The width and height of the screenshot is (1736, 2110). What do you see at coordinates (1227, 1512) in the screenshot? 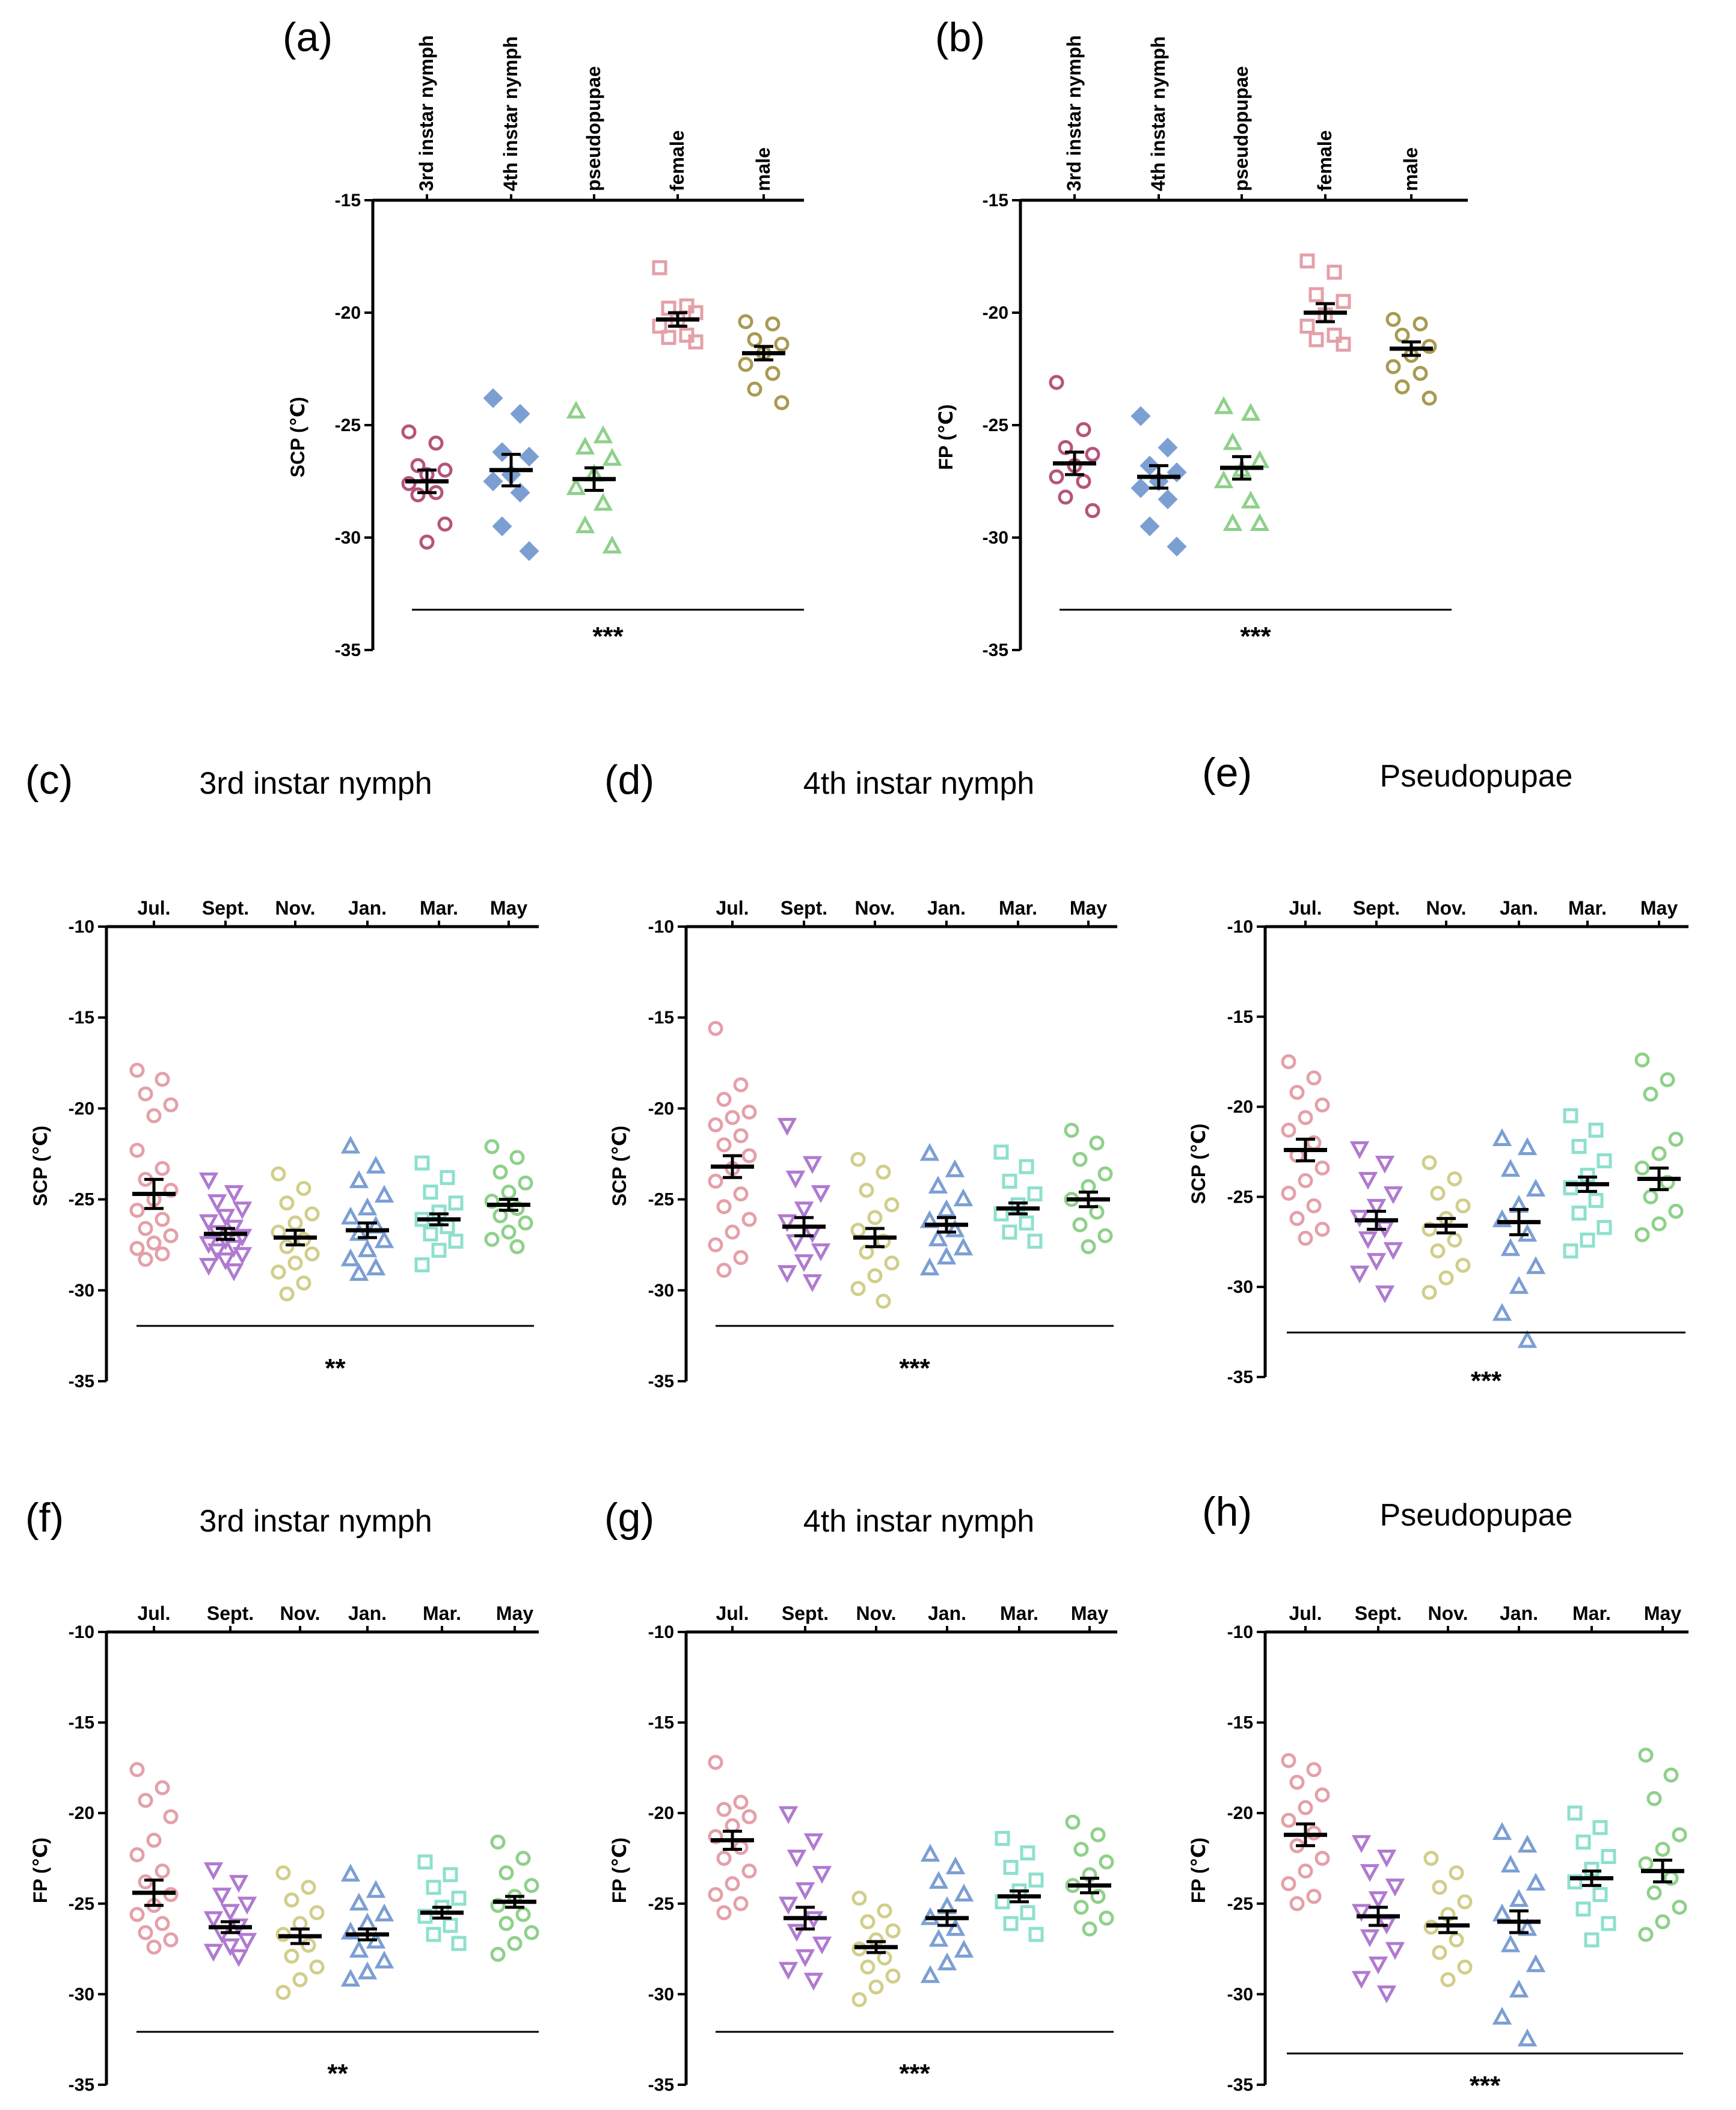
I see `panel-label: (h)` at bounding box center [1227, 1512].